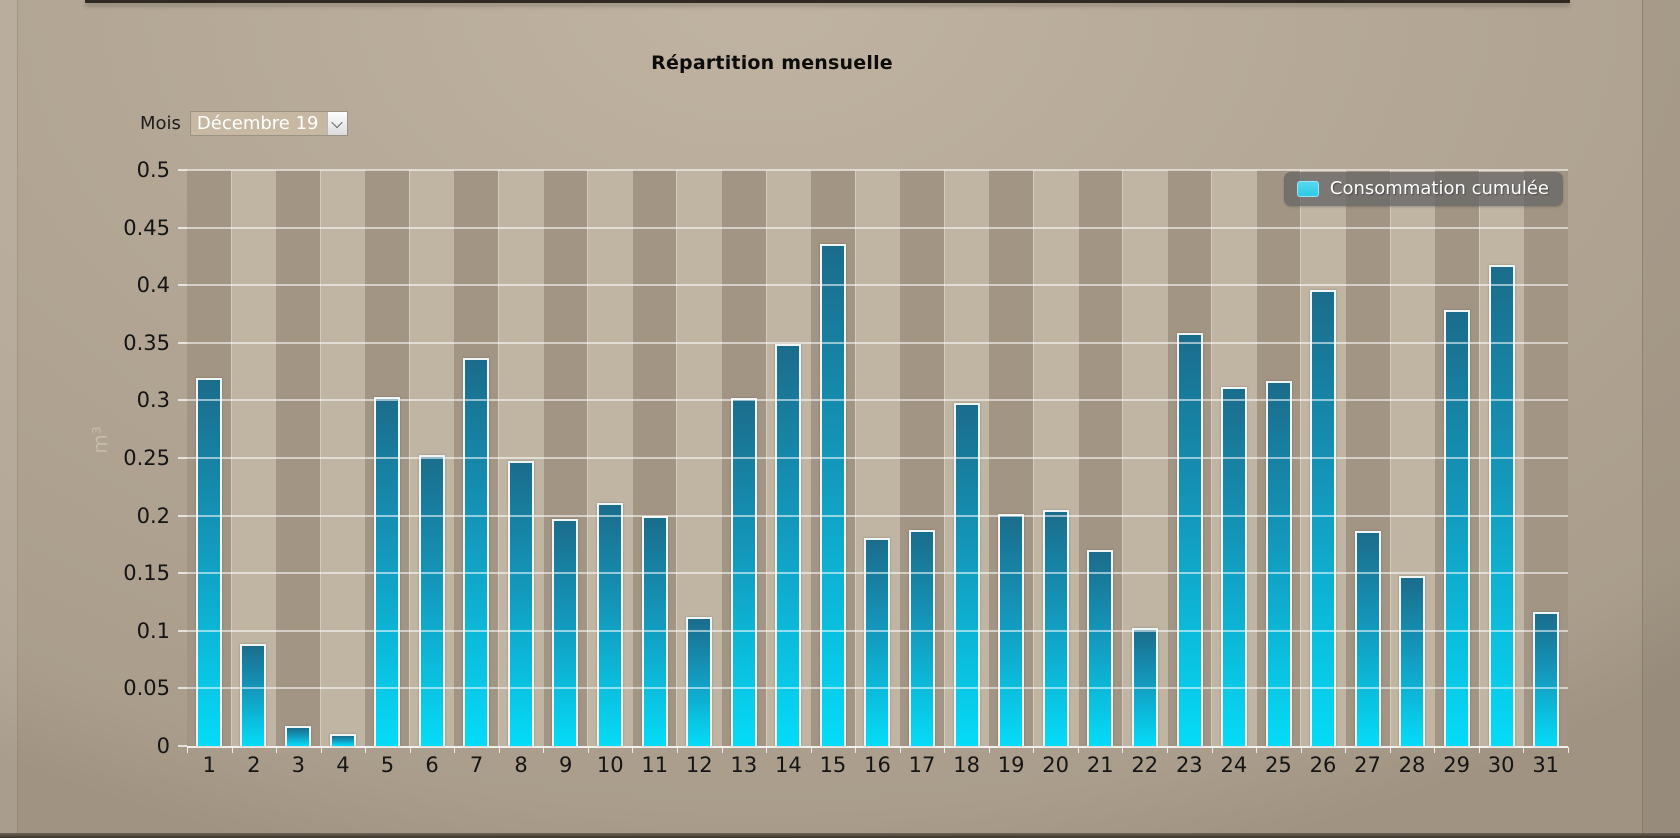 Image resolution: width=1680 pixels, height=838 pixels. What do you see at coordinates (565, 765) in the screenshot?
I see `x-tick-label: 9` at bounding box center [565, 765].